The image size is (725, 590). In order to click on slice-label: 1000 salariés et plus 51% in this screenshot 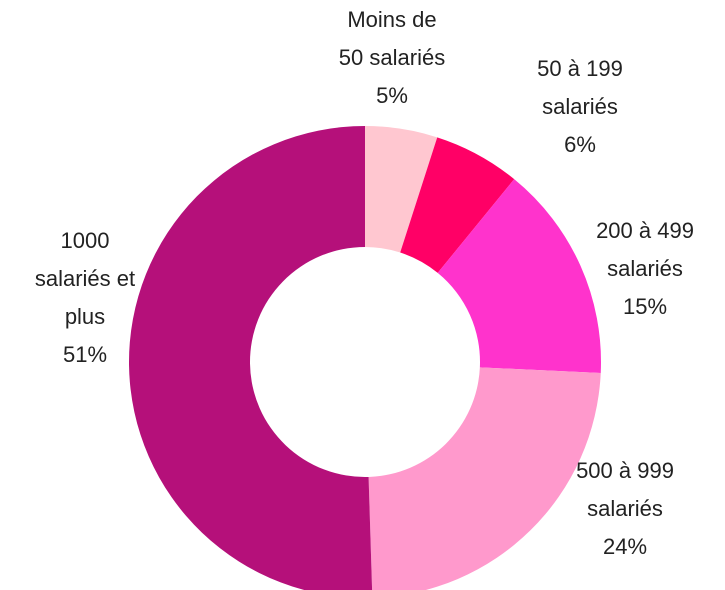, I will do `click(85, 298)`.